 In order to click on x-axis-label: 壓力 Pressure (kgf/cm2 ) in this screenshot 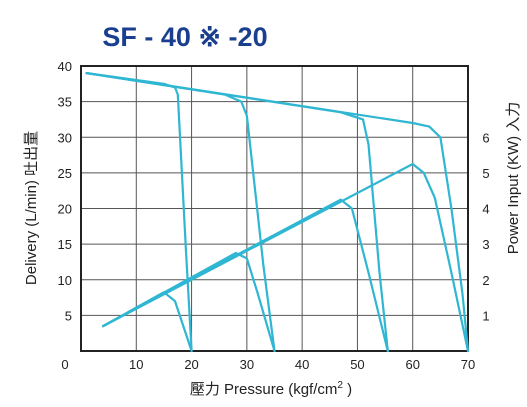, I will do `click(271, 389)`.